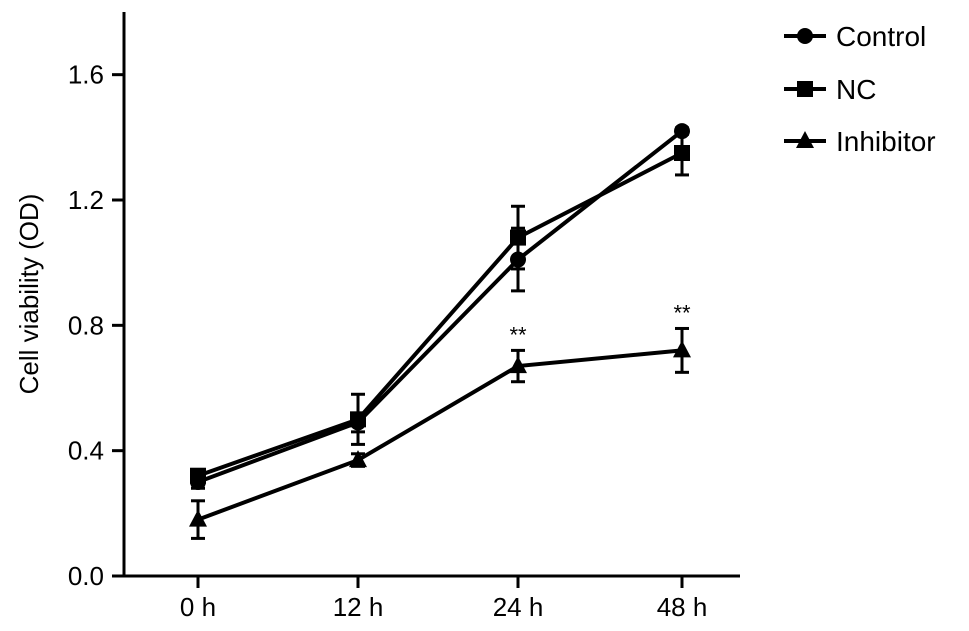 This screenshot has width=969, height=631. What do you see at coordinates (443, 599) in the screenshot?
I see `x-ticks: 0 h 12 h 24 h 48 h` at bounding box center [443, 599].